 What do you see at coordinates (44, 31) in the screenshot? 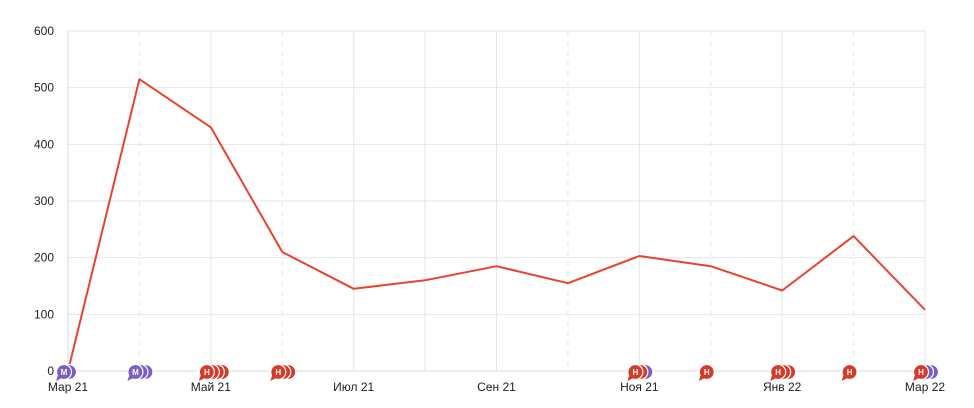
I see `y-tick-label: 600` at bounding box center [44, 31].